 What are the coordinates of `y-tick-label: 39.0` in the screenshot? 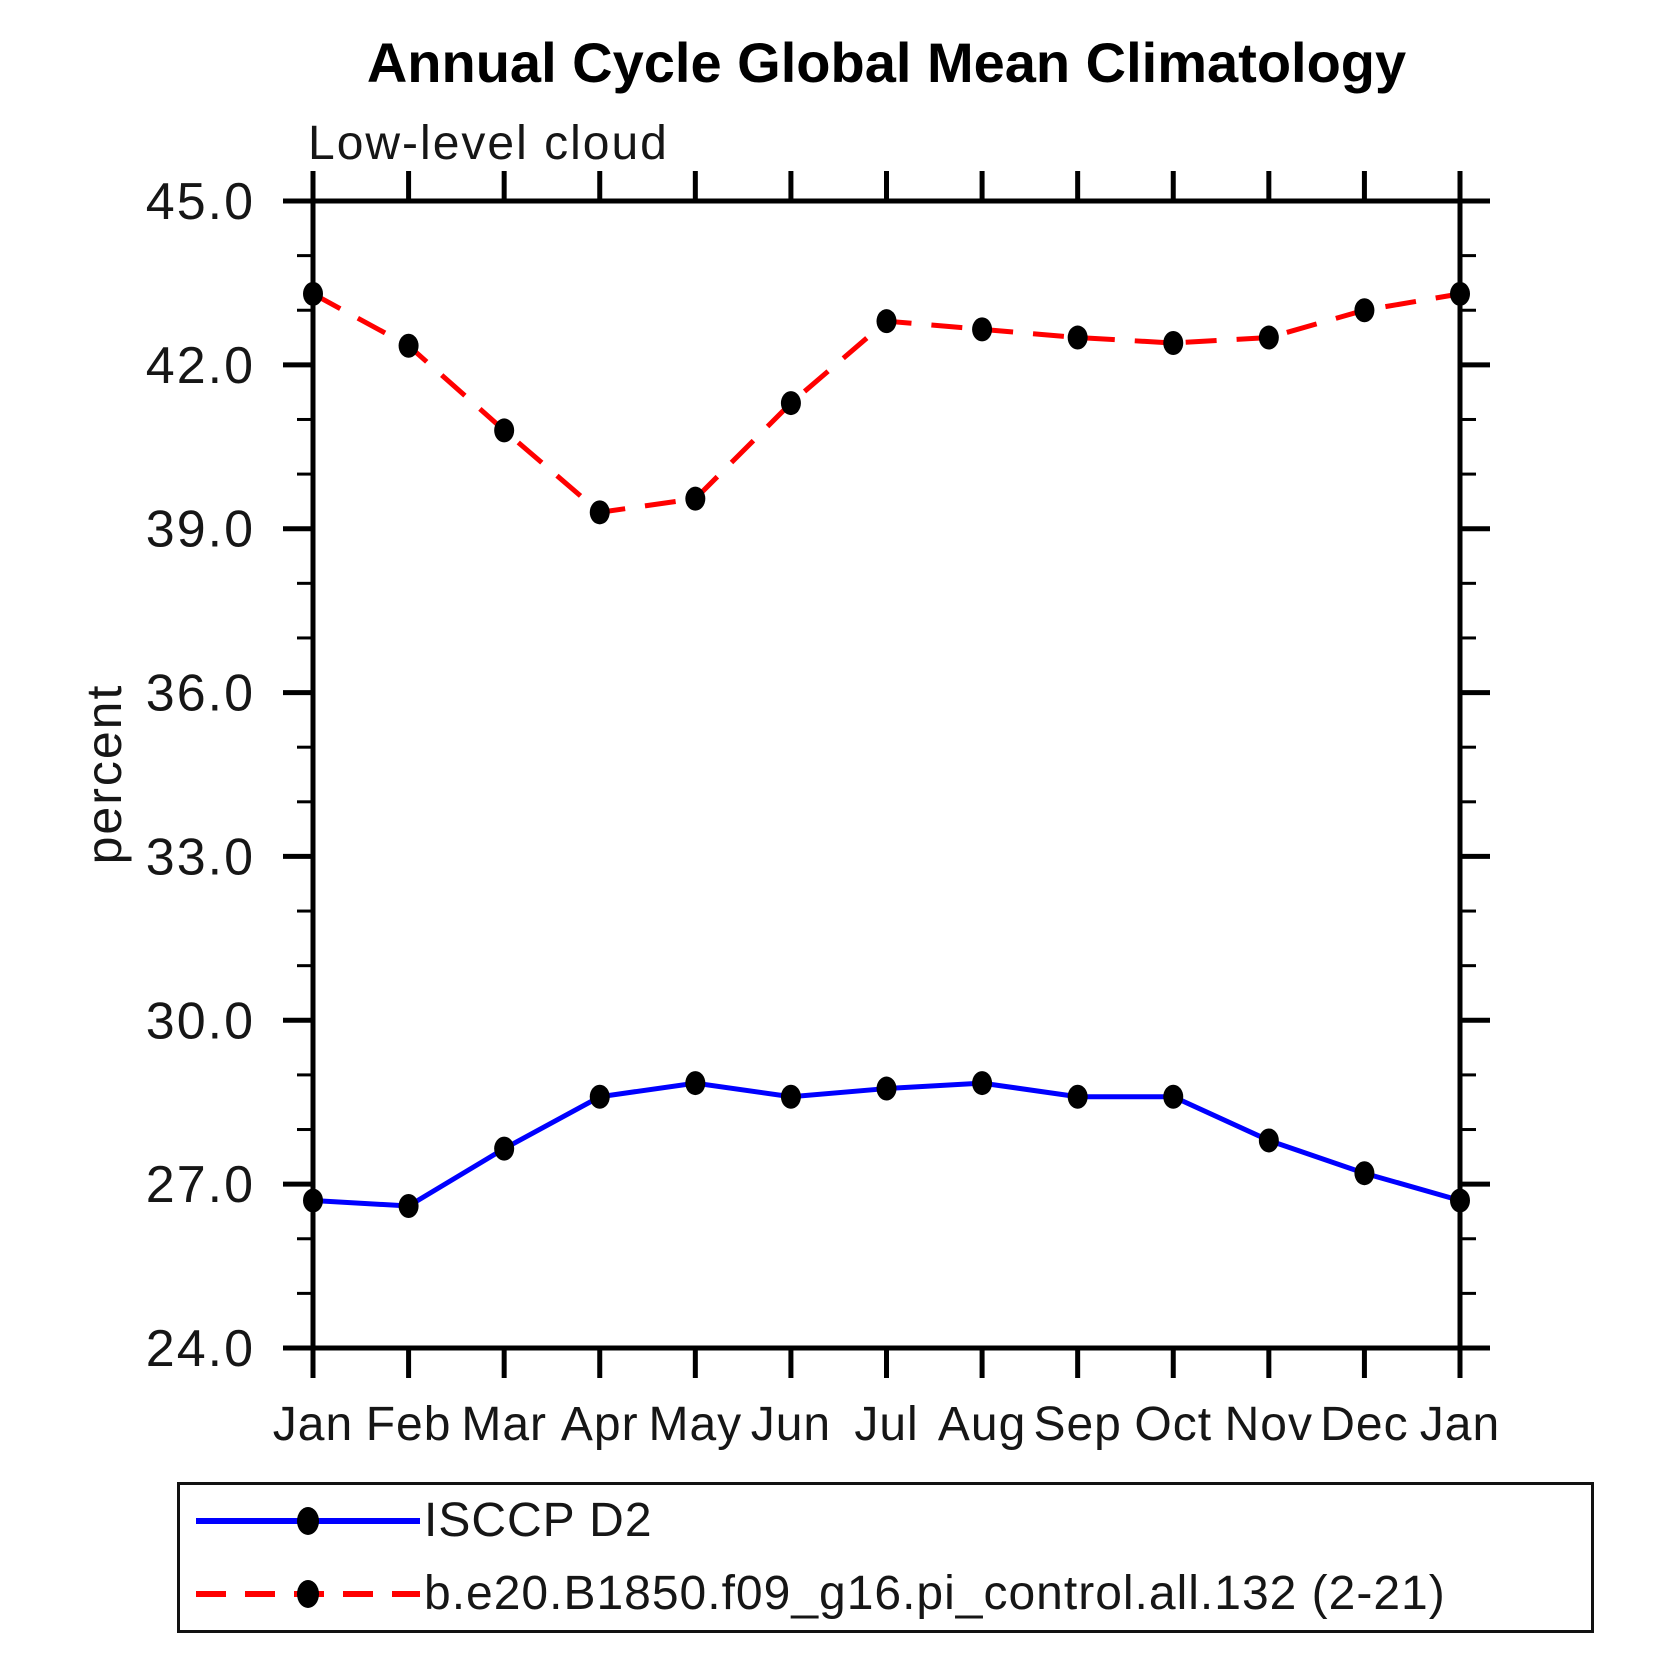 It's located at (200, 530).